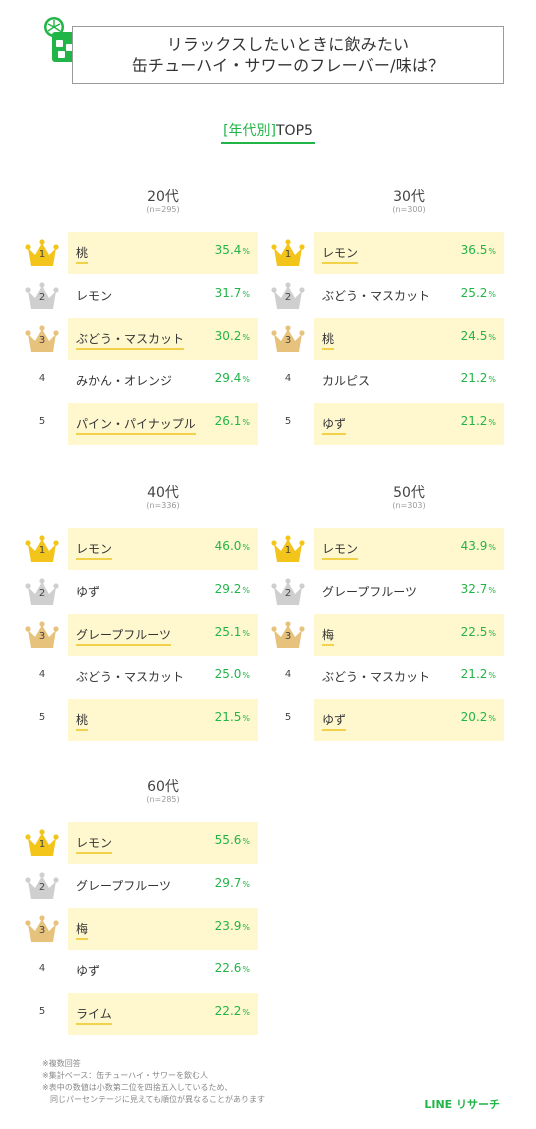 This screenshot has height=1129, width=536. Describe the element at coordinates (474, 250) in the screenshot. I see `percentage-number: 36.5` at that location.